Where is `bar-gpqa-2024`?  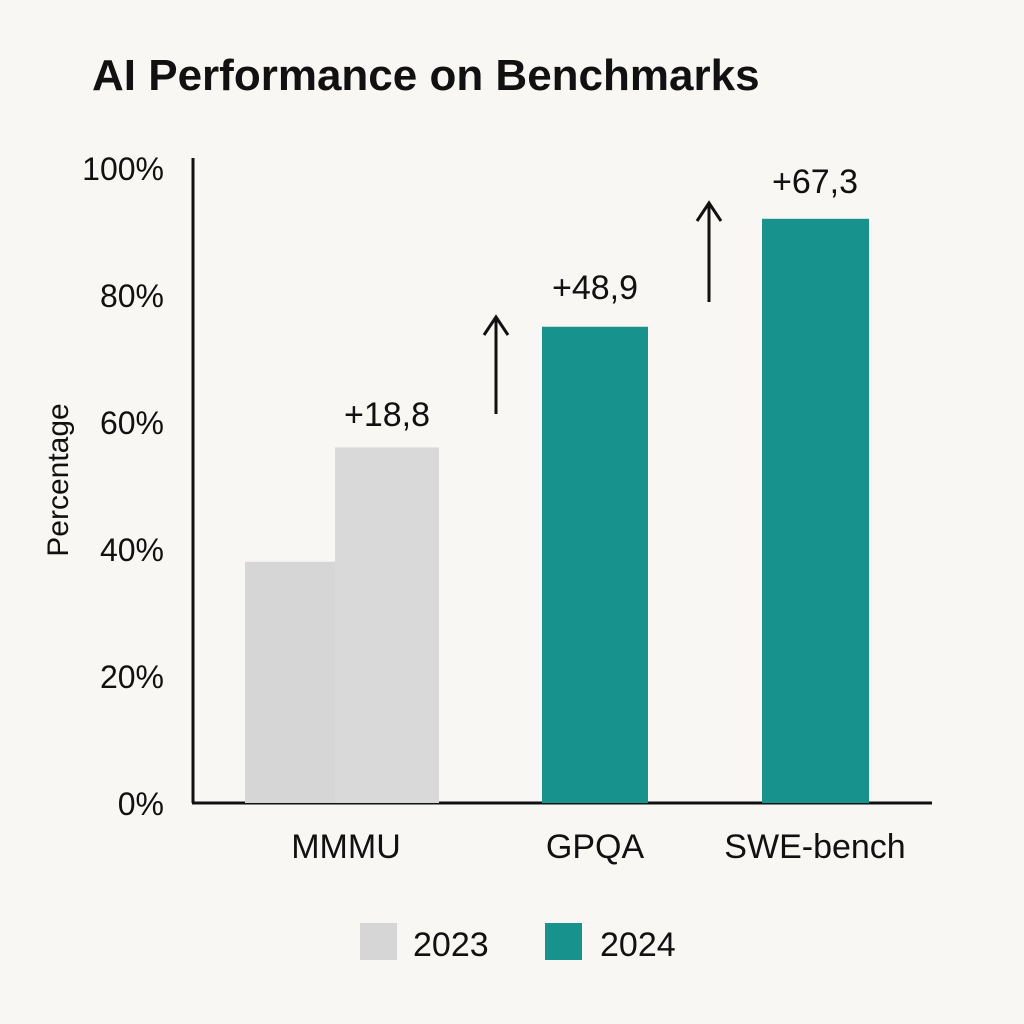 bar-gpqa-2024 is located at coordinates (595, 564).